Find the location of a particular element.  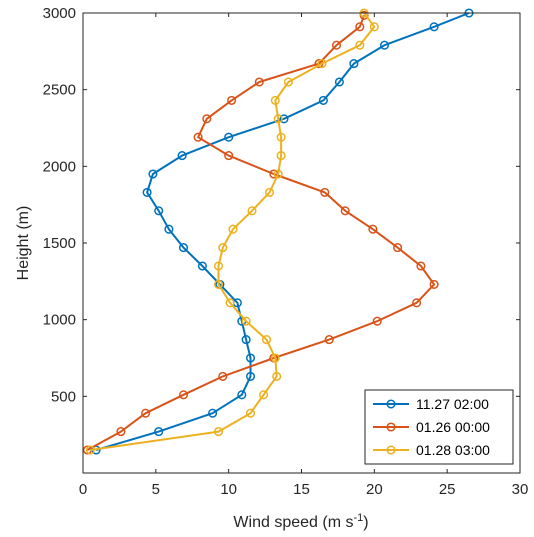

x-axis-title: Wind speed (m s-1) is located at coordinates (300, 521).